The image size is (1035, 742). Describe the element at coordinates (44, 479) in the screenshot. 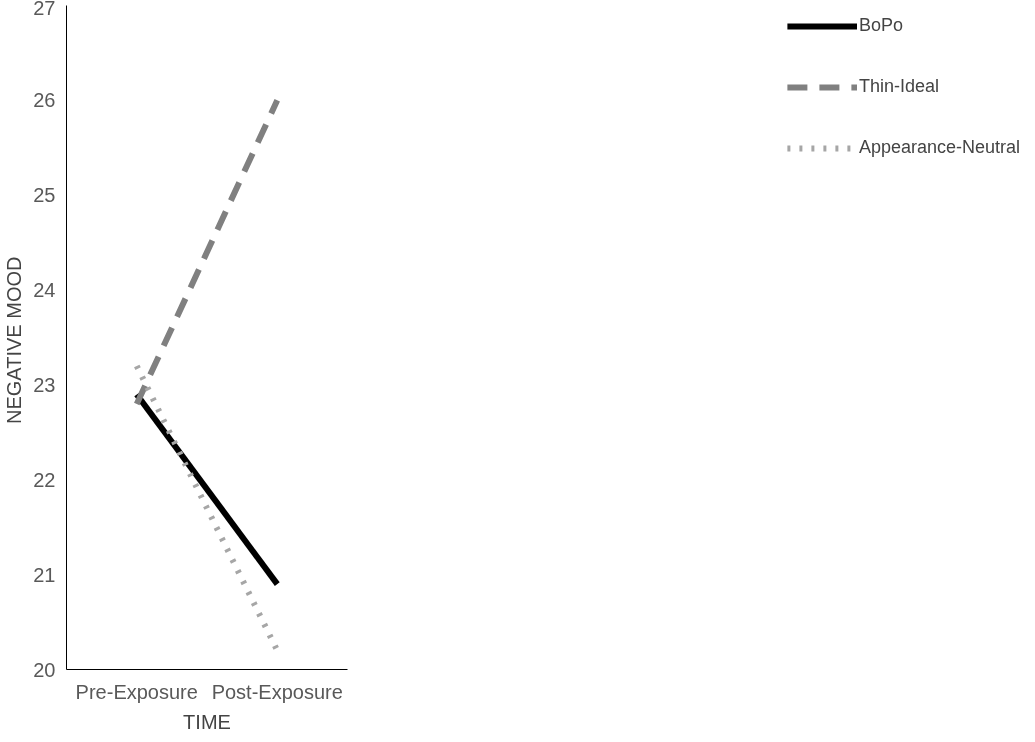

I see `y-tick-label: 22` at that location.